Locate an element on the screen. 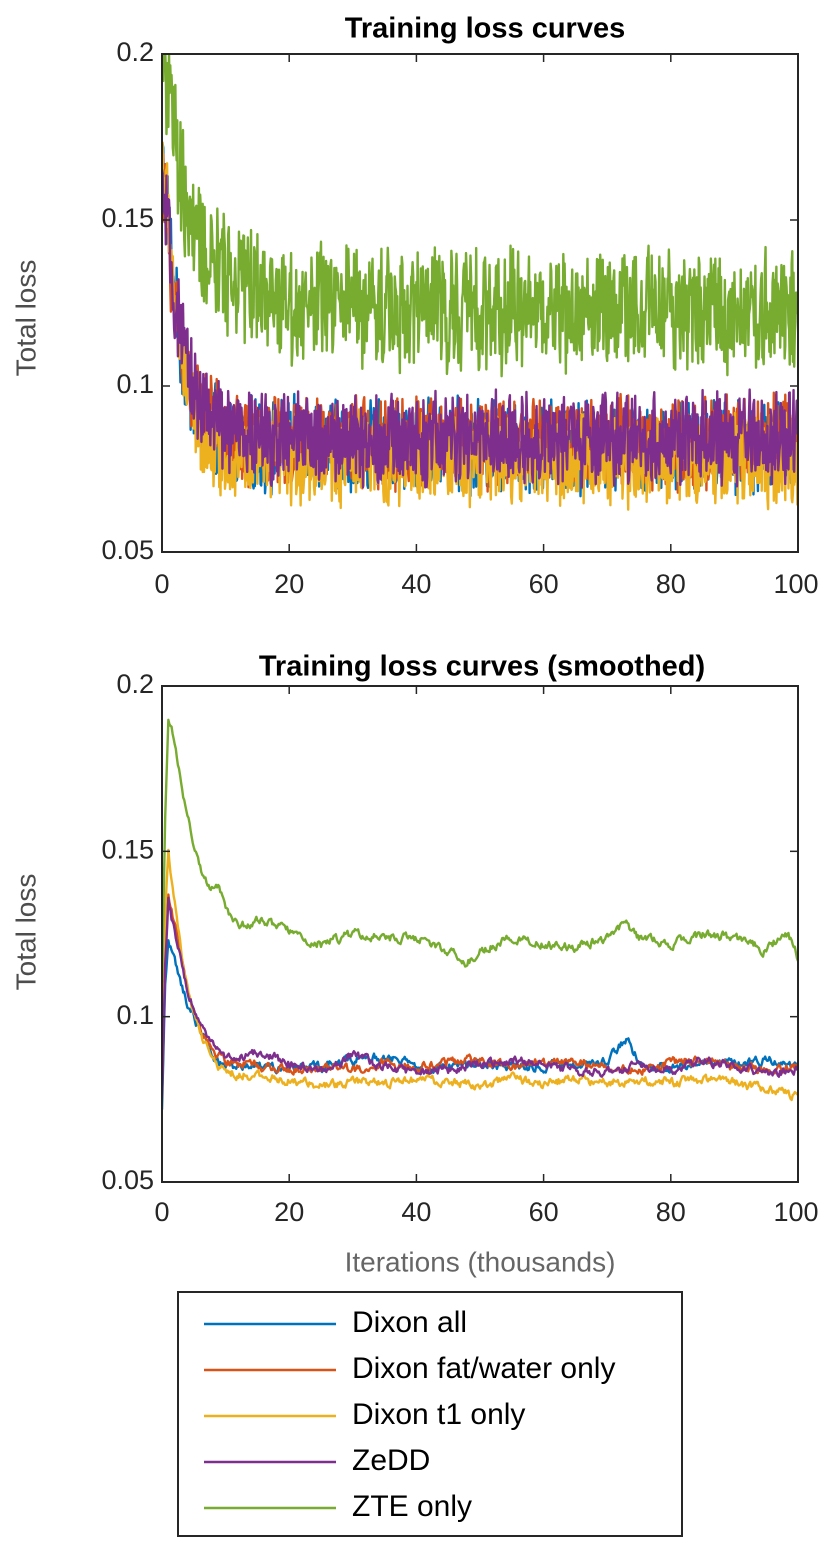 The image size is (828, 1543). series-line-dixon-all is located at coordinates (480, 1024).